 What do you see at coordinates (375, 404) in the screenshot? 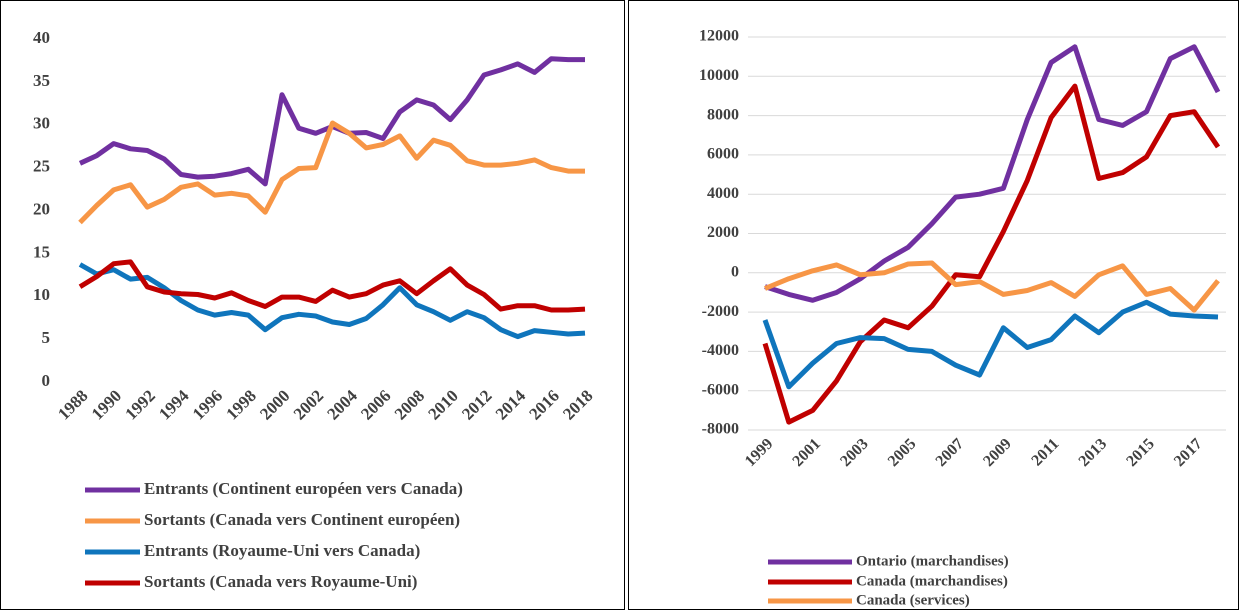
I see `x-tick-label: 2006` at bounding box center [375, 404].